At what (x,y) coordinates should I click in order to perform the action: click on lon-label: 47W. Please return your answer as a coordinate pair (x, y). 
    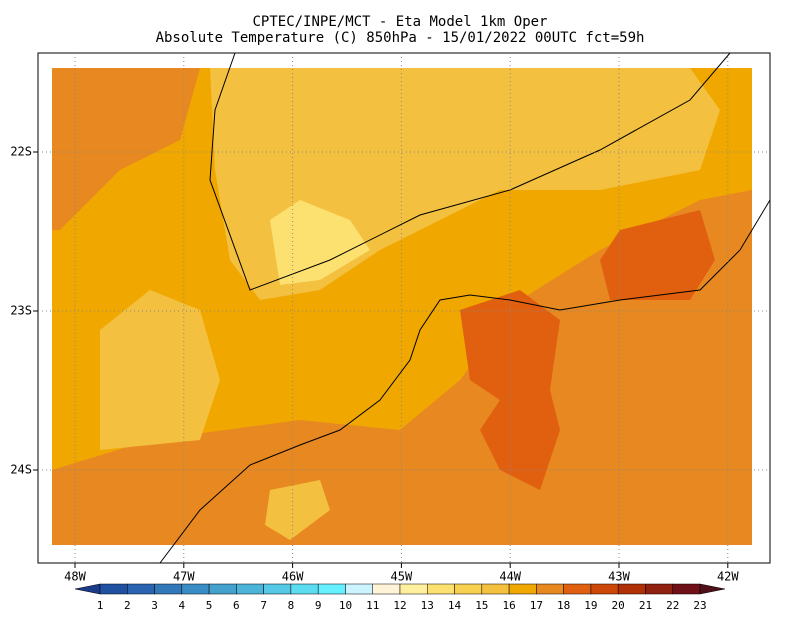
    Looking at the image, I should click on (184, 577).